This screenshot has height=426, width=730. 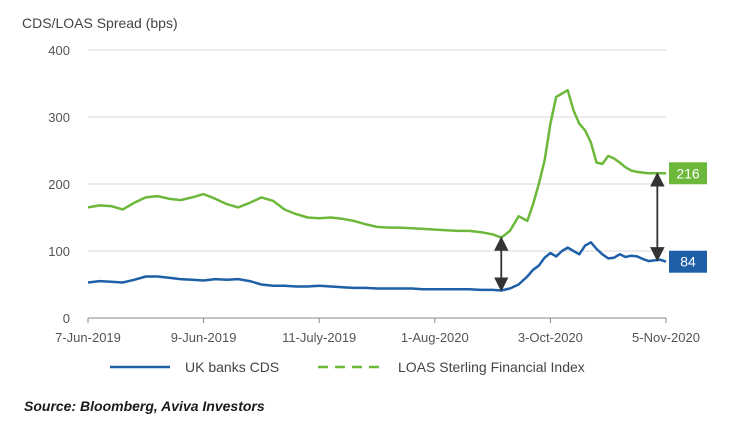 I want to click on y-tick-label: 300, so click(x=59, y=117).